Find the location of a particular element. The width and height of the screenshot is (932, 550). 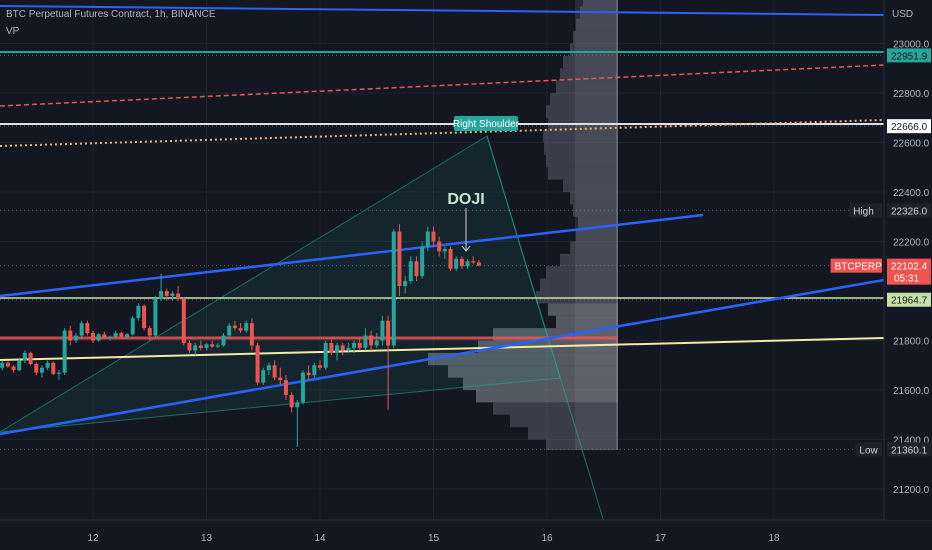

price-tag-value: 22666.0 is located at coordinates (909, 127).